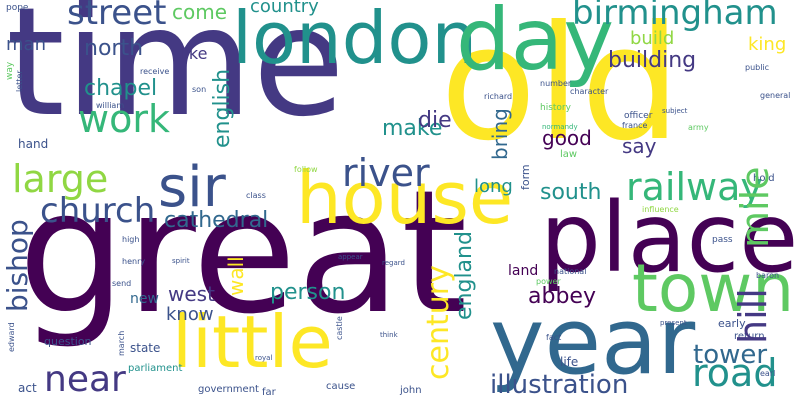 The image size is (800, 400). Describe the element at coordinates (121, 88) in the screenshot. I see `word-chapel: chapel` at that location.